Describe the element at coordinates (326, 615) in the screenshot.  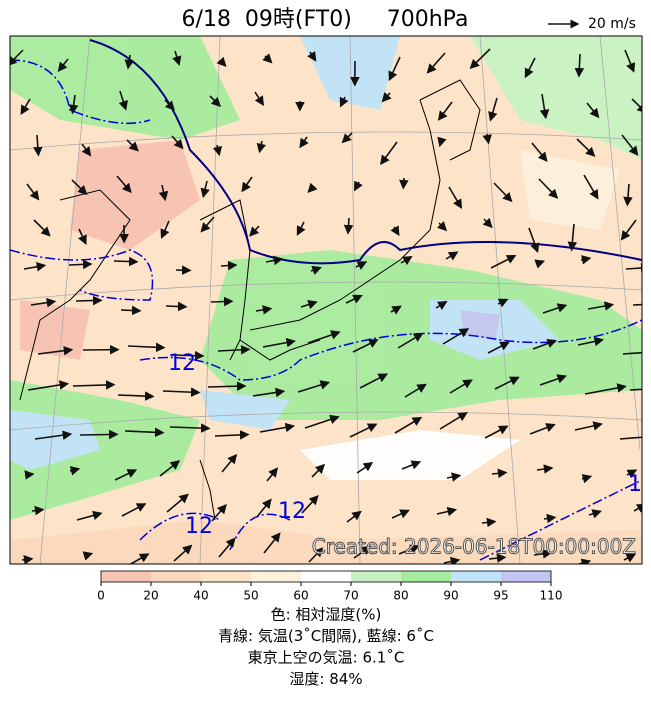
I see `caption-line: 色: 相対湿度(%)` at that location.